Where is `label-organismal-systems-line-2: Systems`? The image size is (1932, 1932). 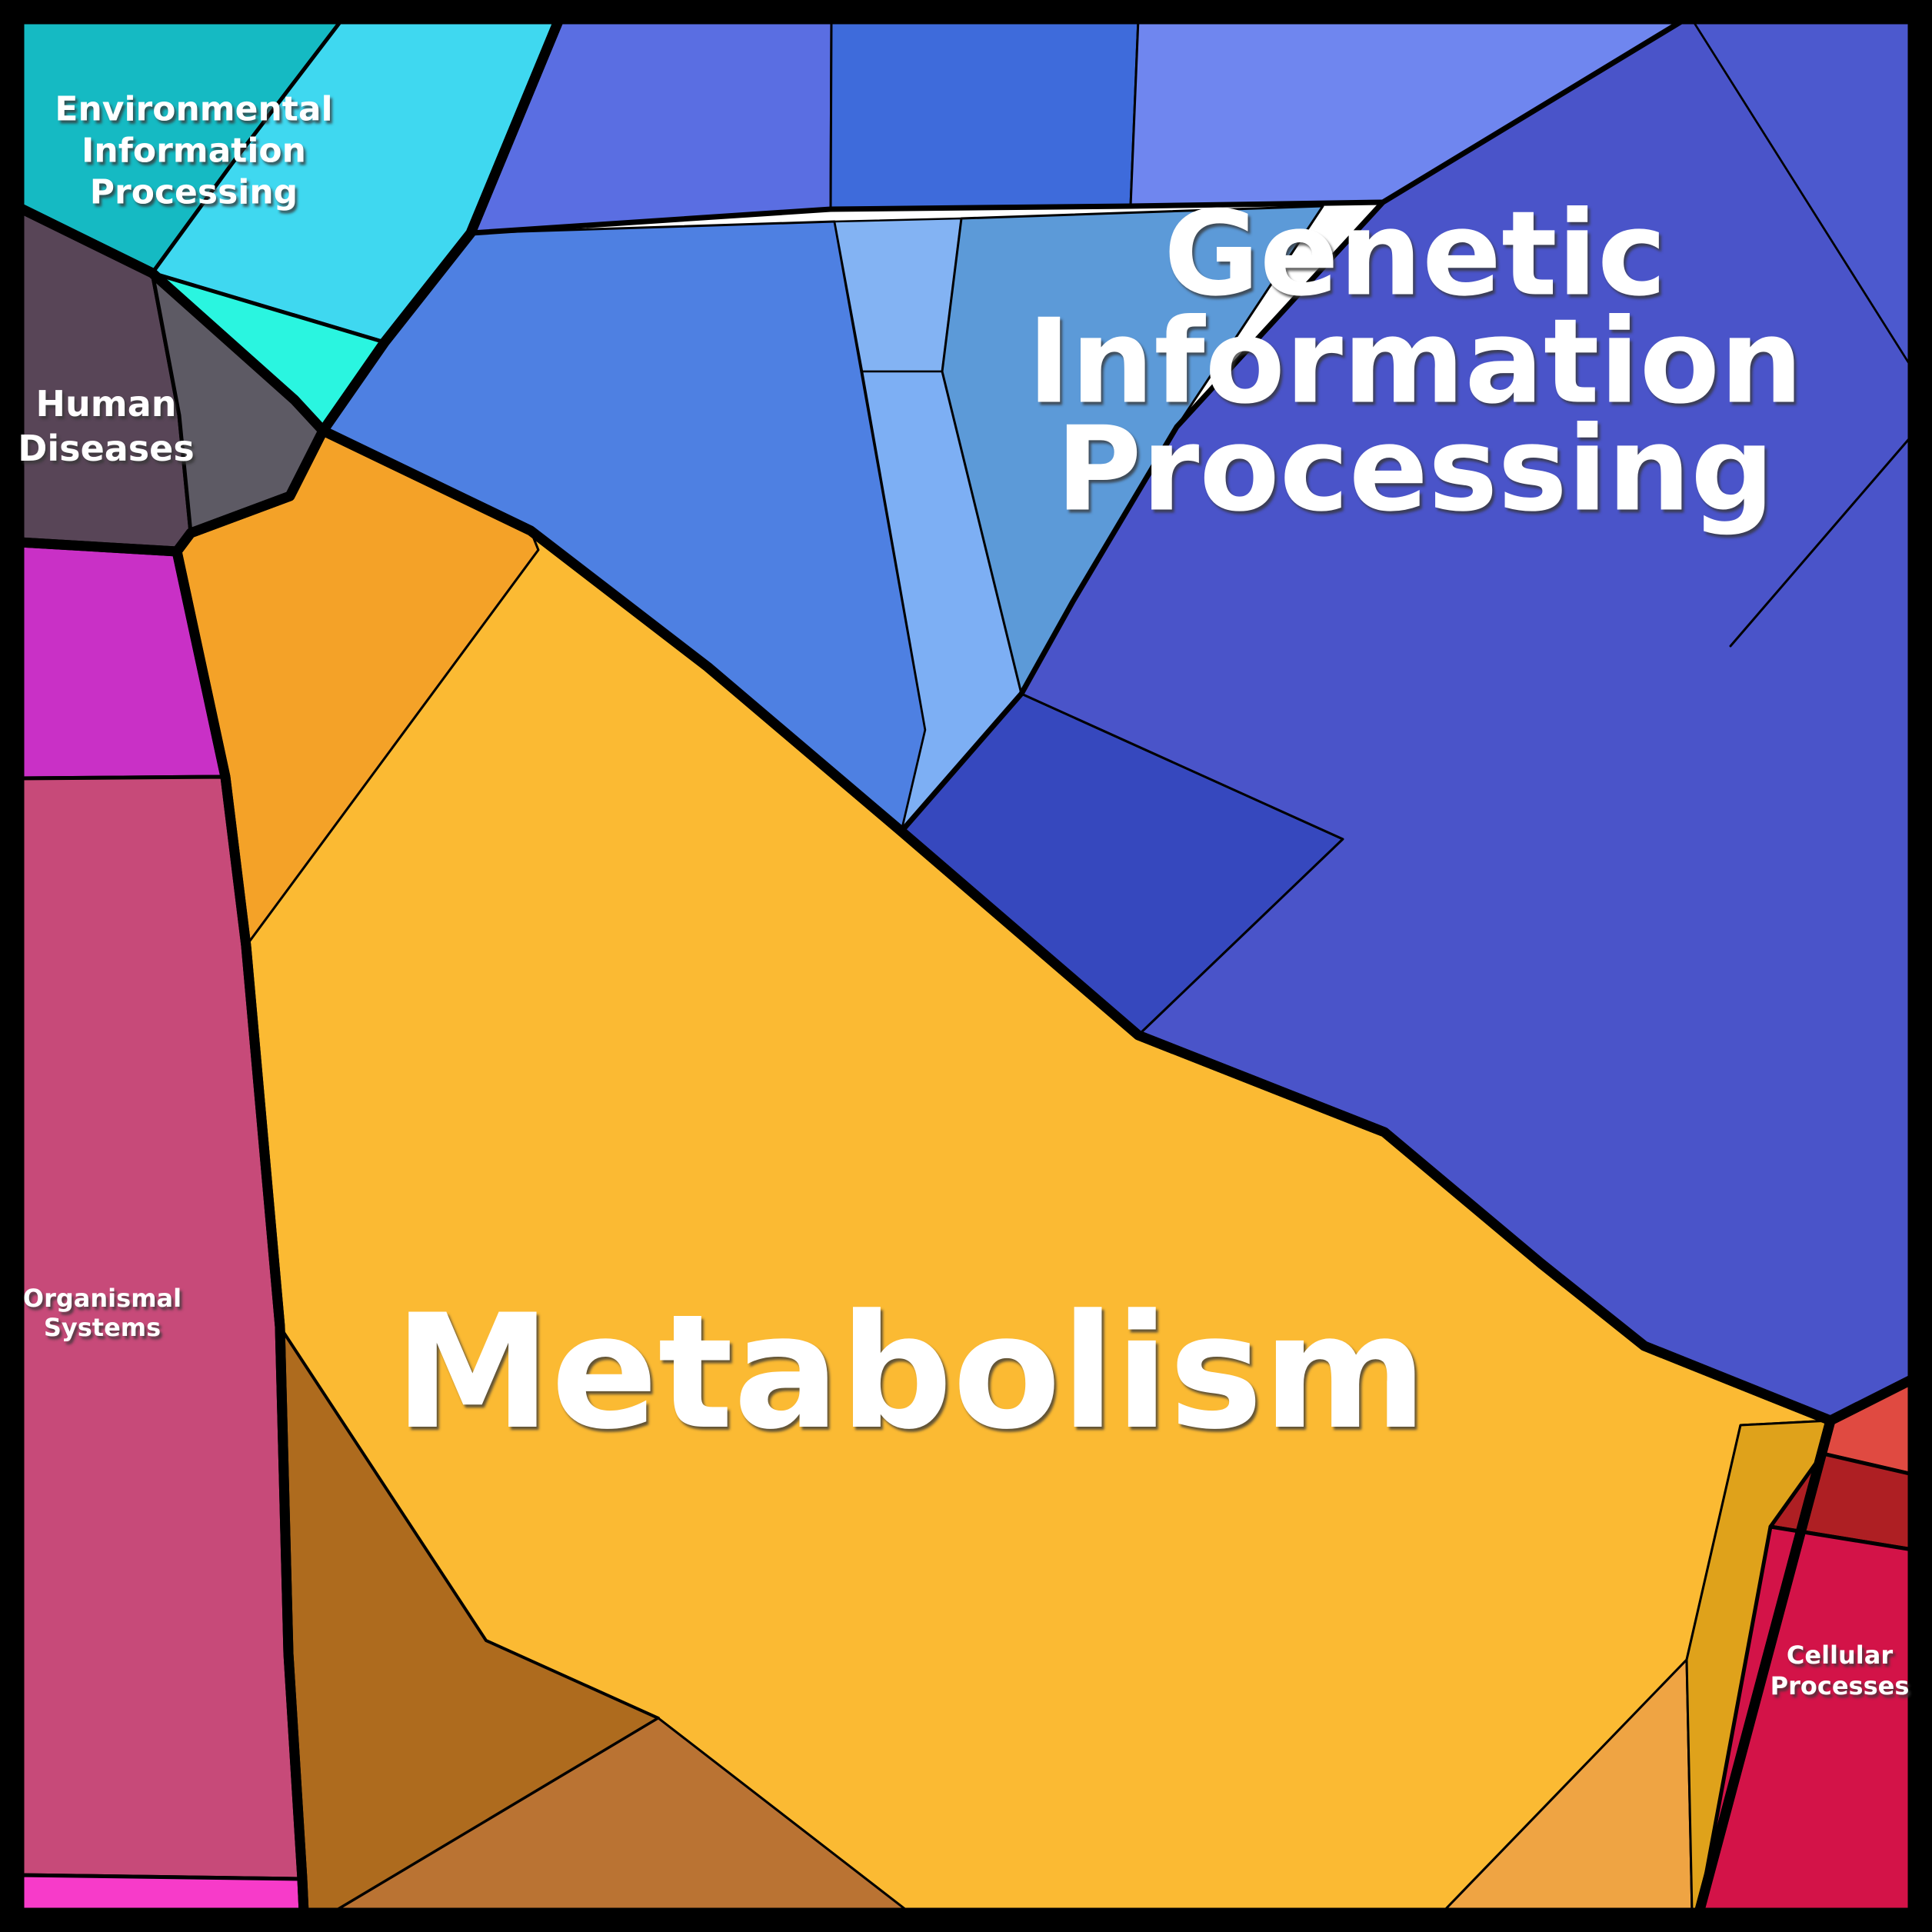 label-organismal-systems-line-2: Systems is located at coordinates (102, 1327).